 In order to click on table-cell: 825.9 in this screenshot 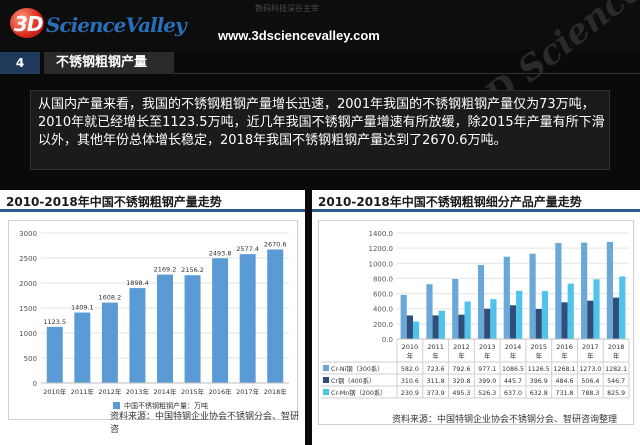, I will do `click(616, 393)`.